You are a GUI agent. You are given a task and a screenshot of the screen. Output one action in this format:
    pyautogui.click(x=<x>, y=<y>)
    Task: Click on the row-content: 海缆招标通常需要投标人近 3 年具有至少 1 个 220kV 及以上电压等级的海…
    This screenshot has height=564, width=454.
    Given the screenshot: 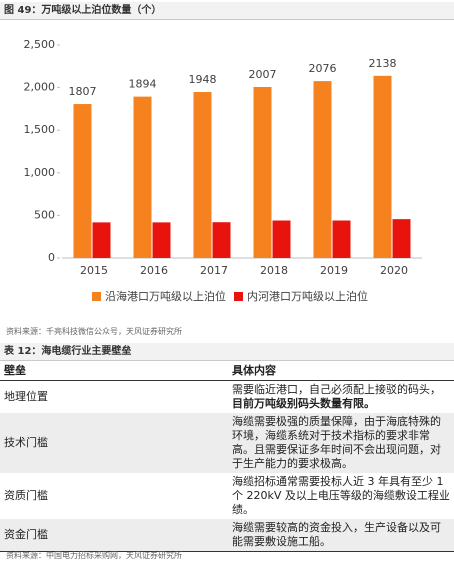 What is the action you would take?
    pyautogui.click(x=341, y=496)
    